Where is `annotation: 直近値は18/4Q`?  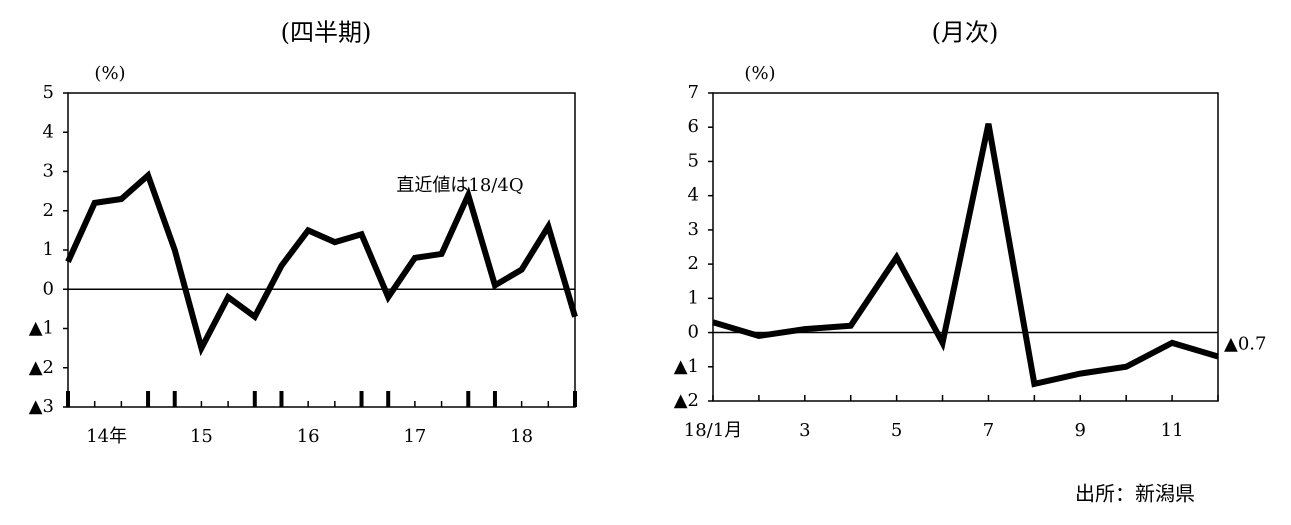
annotation: 直近値は18/4Q is located at coordinates (459, 185).